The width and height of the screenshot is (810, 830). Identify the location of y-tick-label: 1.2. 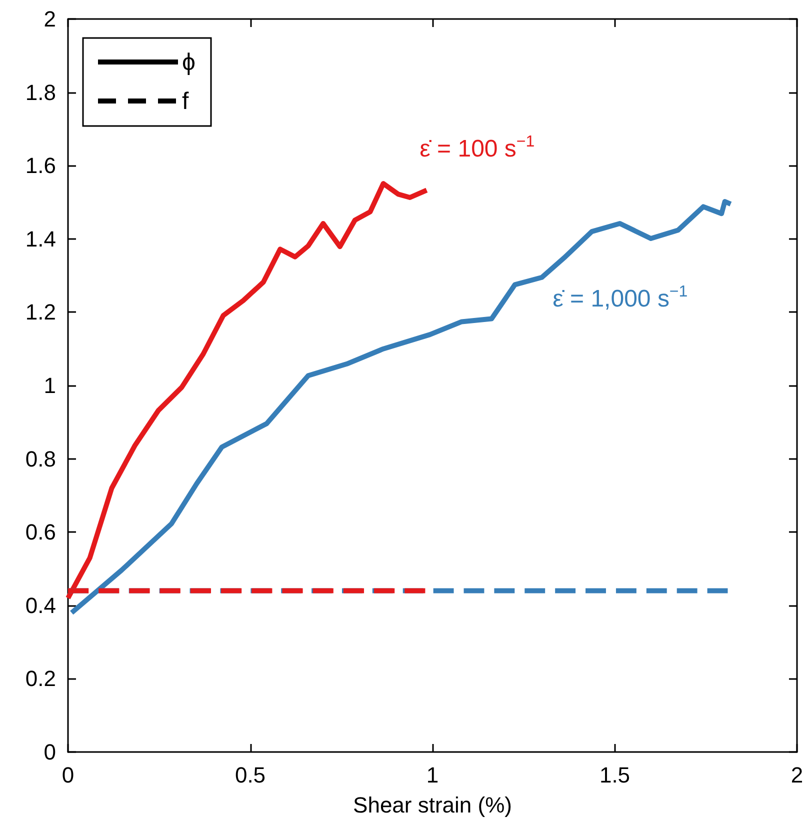
(40, 312).